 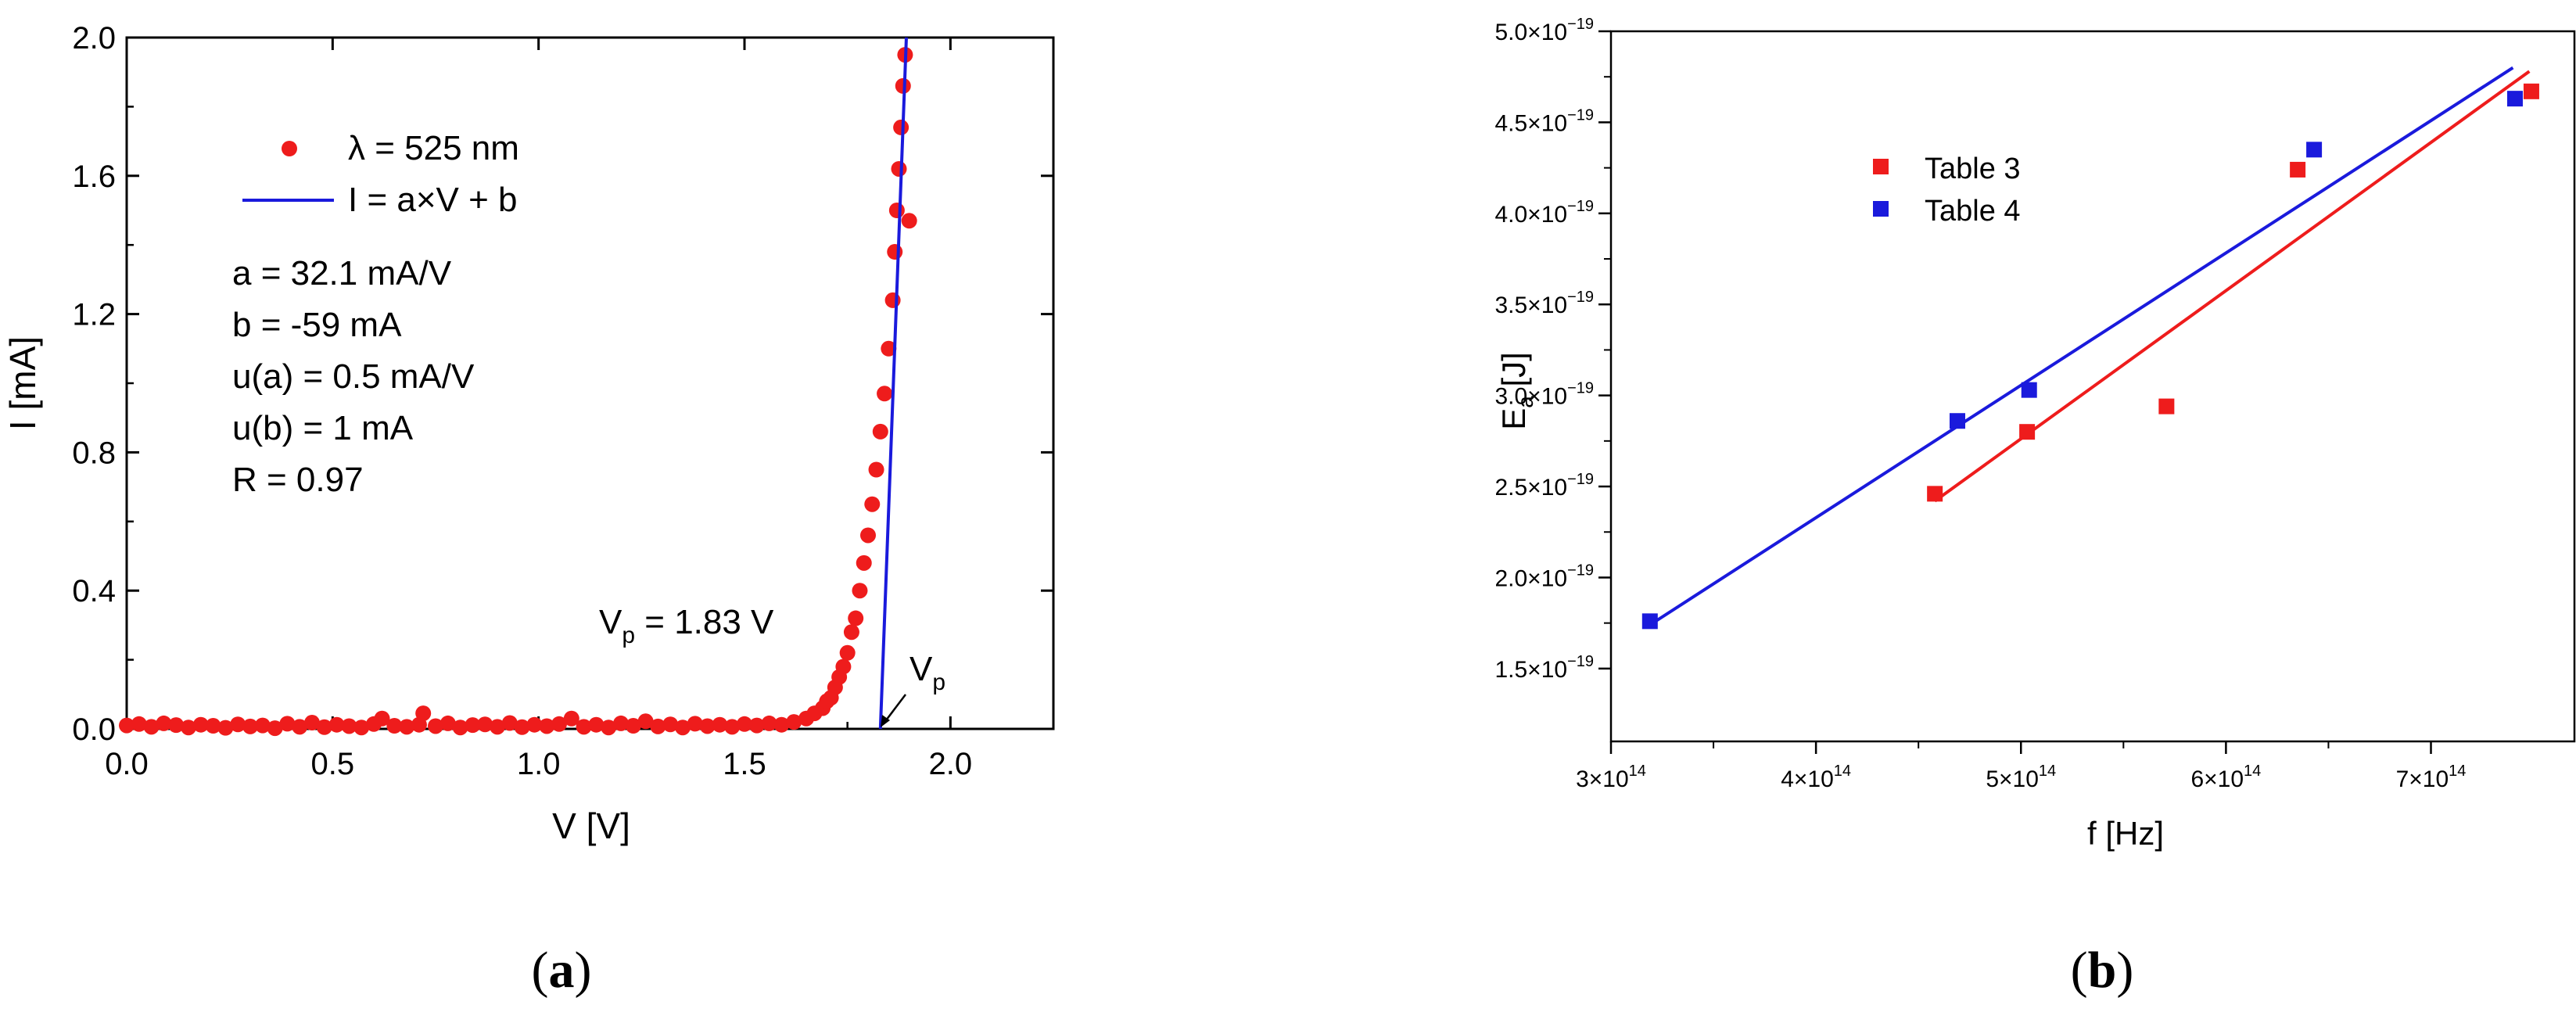 What do you see at coordinates (885, 721) in the screenshot?
I see `vp-arrow-head` at bounding box center [885, 721].